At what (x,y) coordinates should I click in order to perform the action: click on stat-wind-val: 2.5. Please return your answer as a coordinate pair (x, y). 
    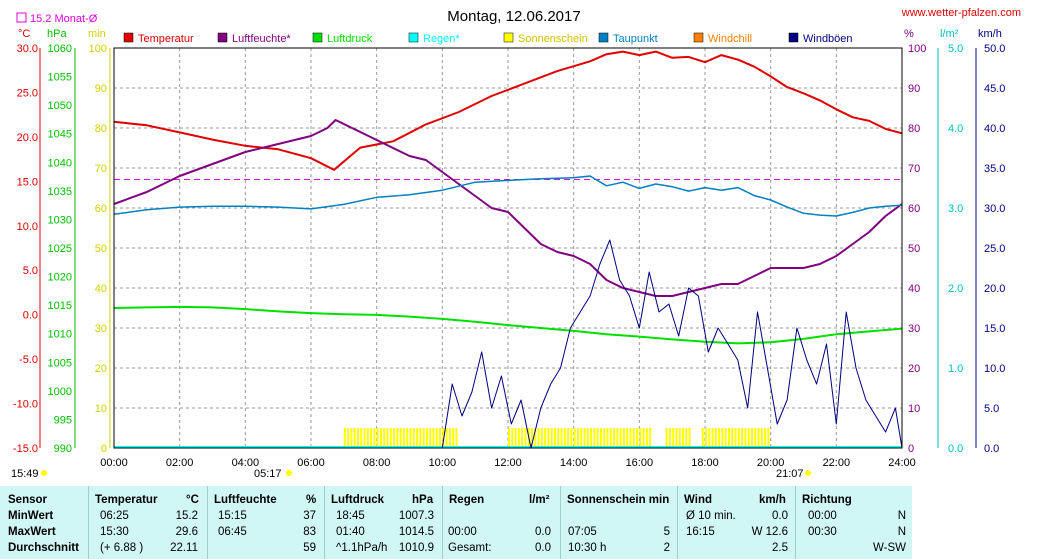
    Looking at the image, I should click on (780, 548).